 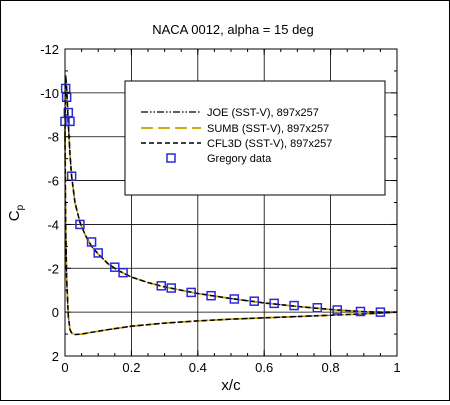 What do you see at coordinates (53, 224) in the screenshot?
I see `y-tick-label: -4` at bounding box center [53, 224].